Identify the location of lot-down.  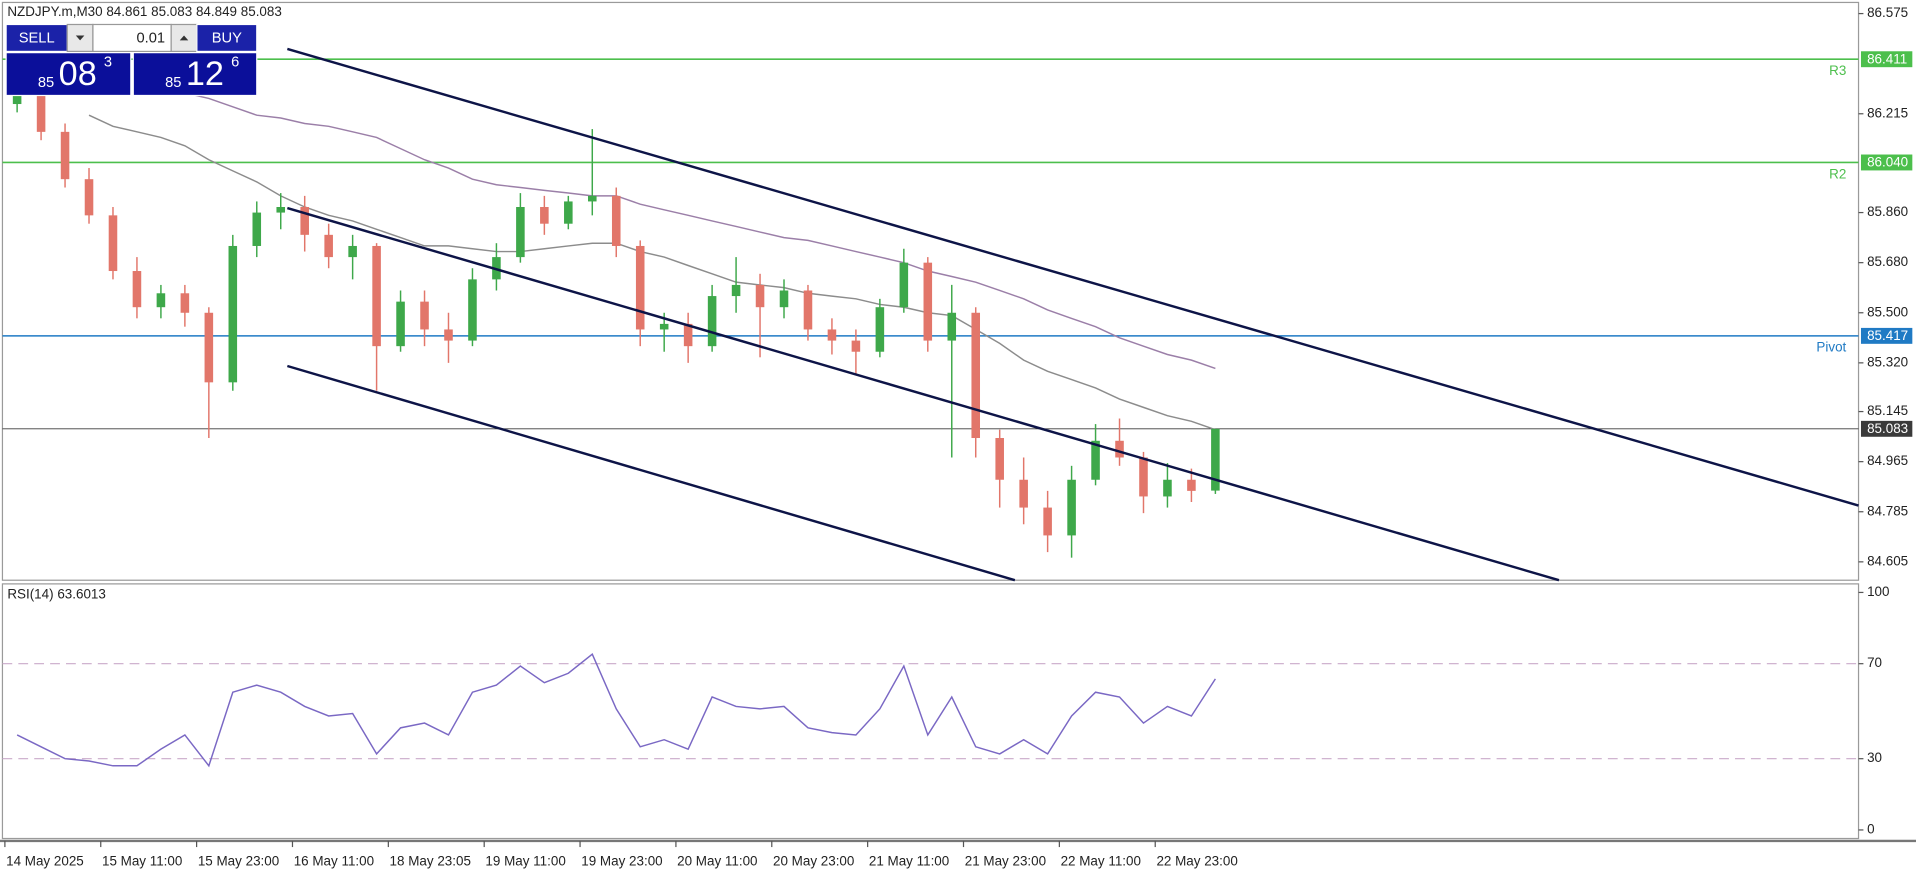
(80, 38).